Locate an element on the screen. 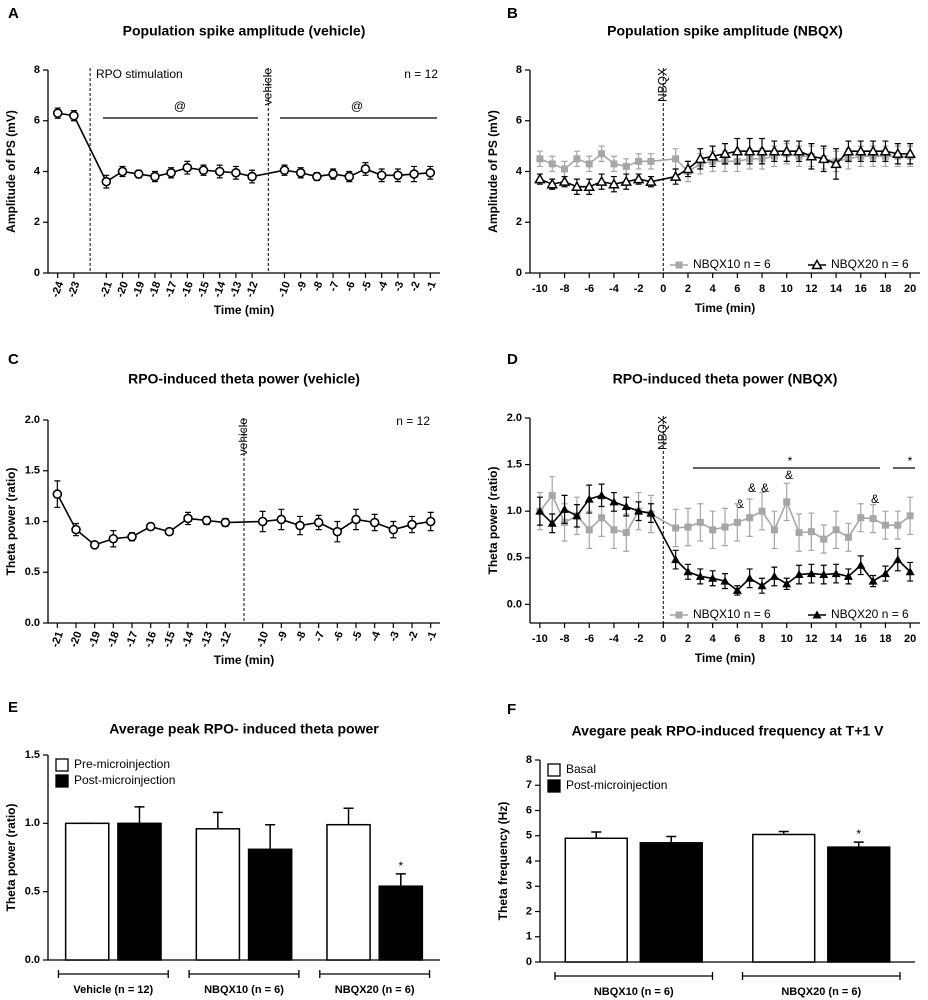  y-tick-label: 1.0 is located at coordinates (514, 511).